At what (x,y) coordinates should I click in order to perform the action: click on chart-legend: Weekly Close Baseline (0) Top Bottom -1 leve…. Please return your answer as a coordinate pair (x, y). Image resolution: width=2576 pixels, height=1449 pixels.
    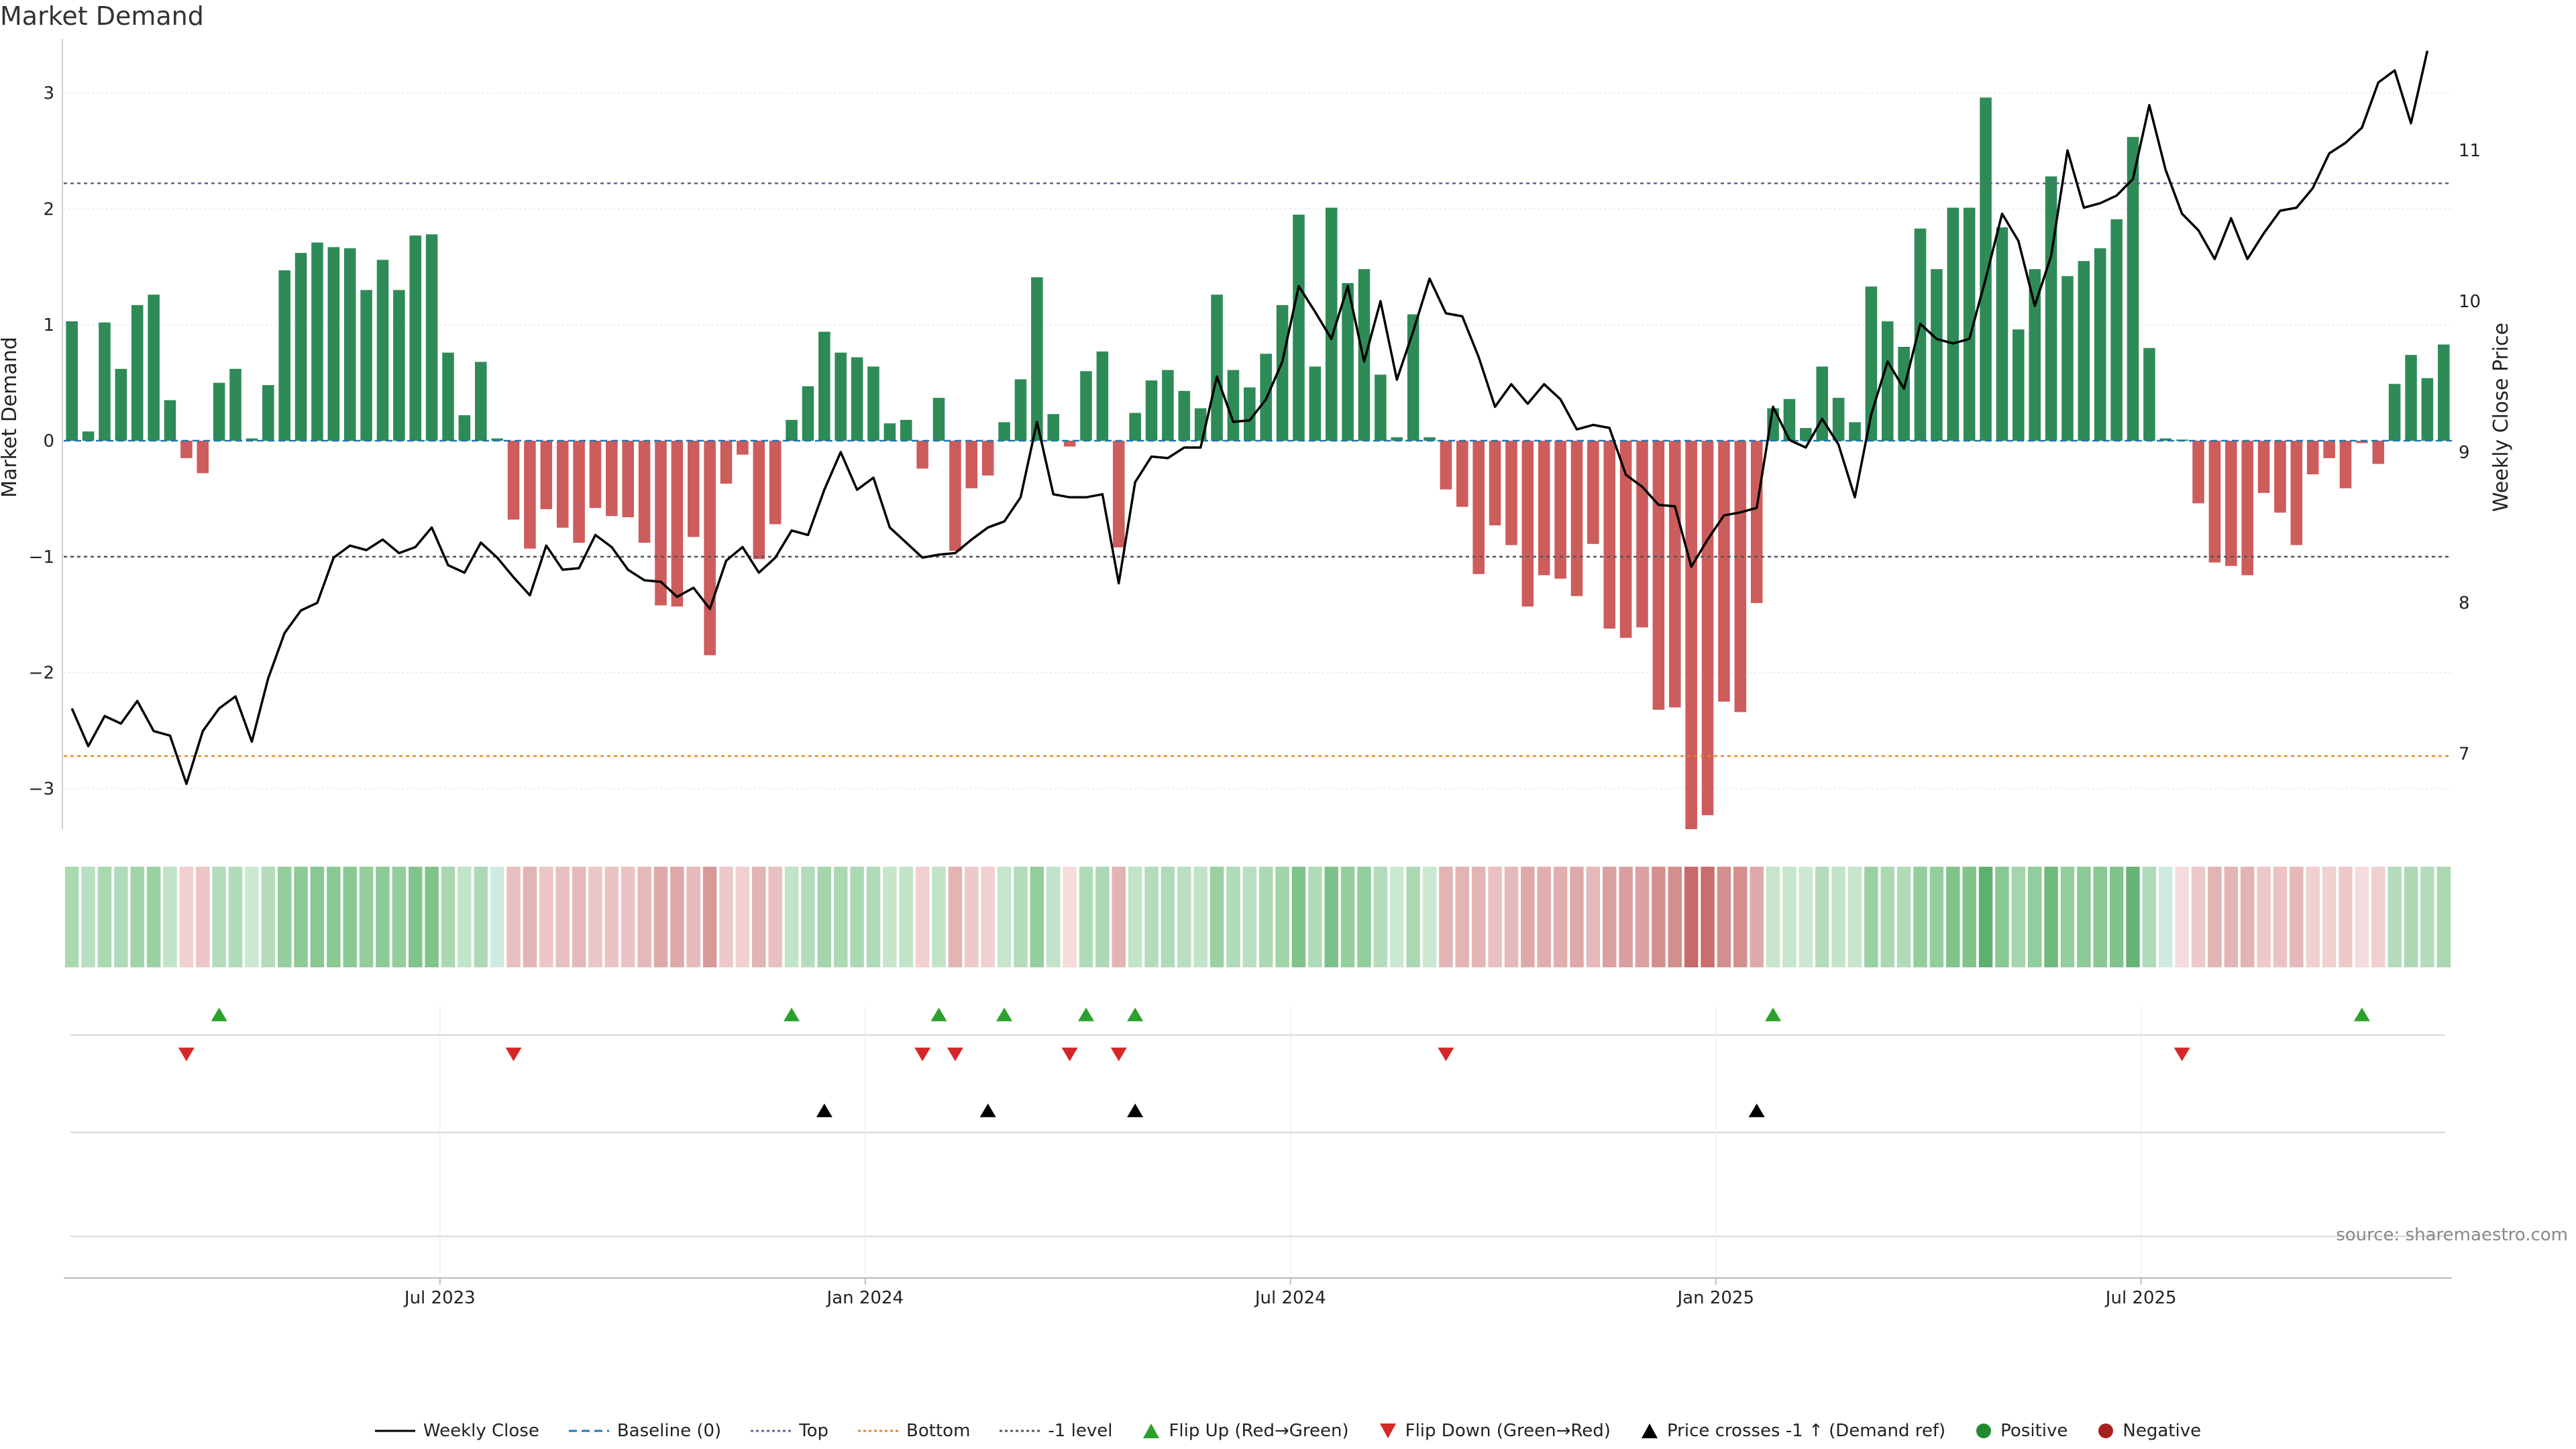
    Looking at the image, I should click on (1288, 1430).